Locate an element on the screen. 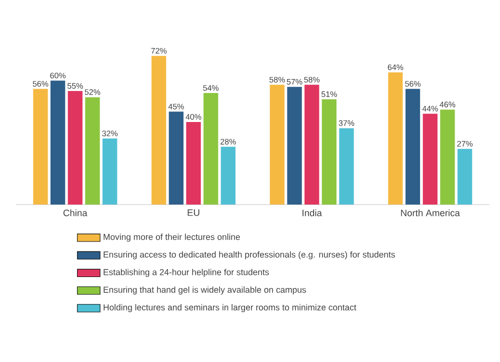  data-label: 52% is located at coordinates (92, 92).